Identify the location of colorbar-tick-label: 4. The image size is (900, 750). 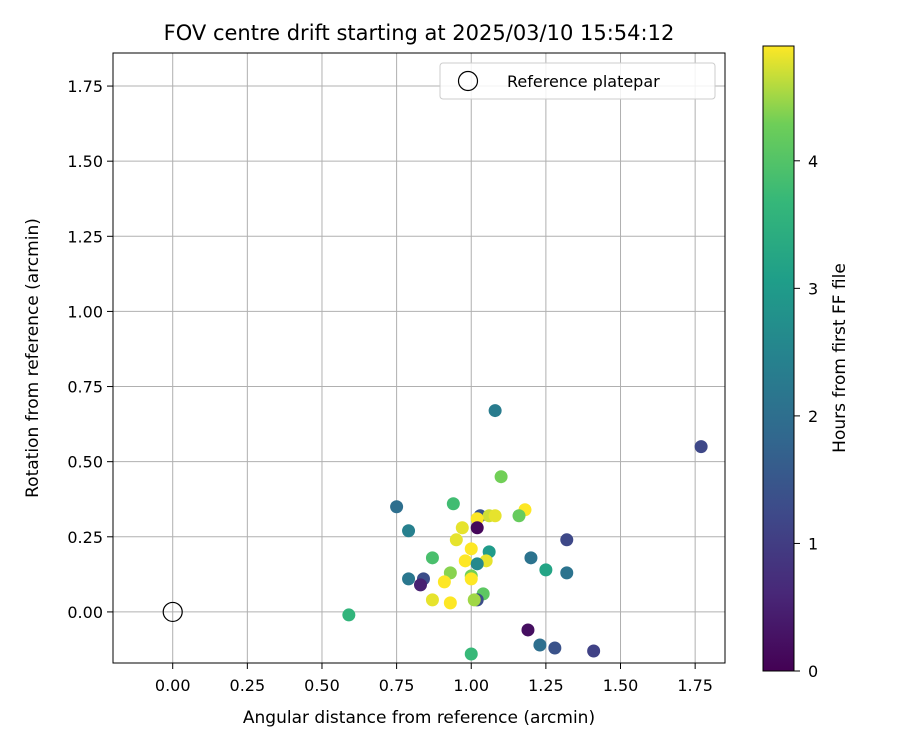
(813, 161).